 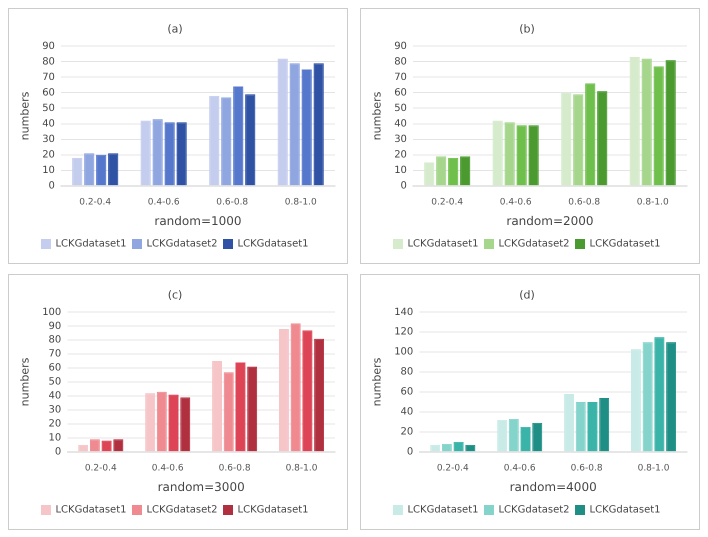 I want to click on x-axis-title: random=1000, so click(x=198, y=221).